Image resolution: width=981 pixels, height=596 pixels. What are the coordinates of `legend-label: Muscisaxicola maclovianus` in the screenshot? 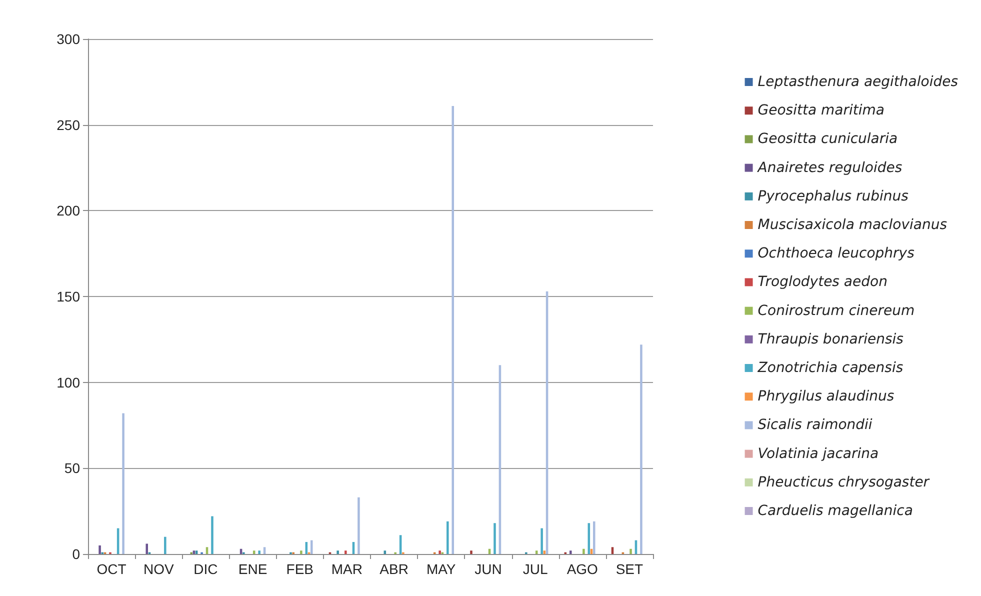 It's located at (853, 225).